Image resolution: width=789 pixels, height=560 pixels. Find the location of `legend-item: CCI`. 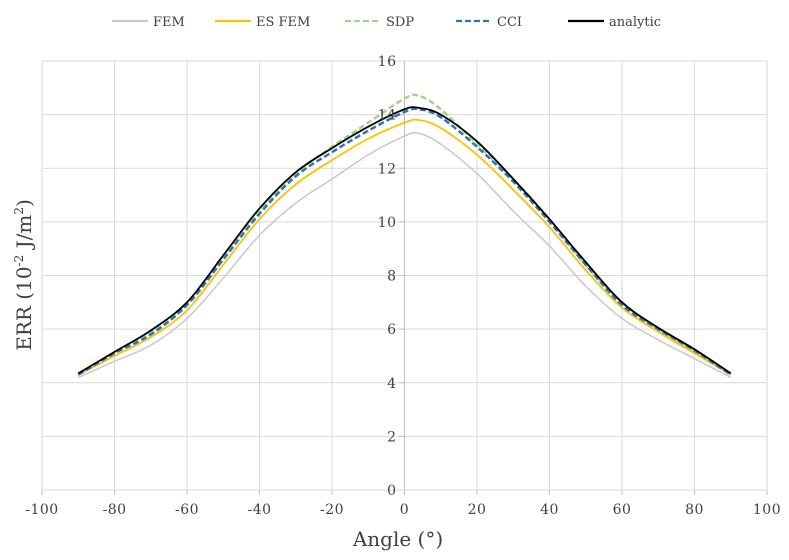

legend-item: CCI is located at coordinates (489, 22).